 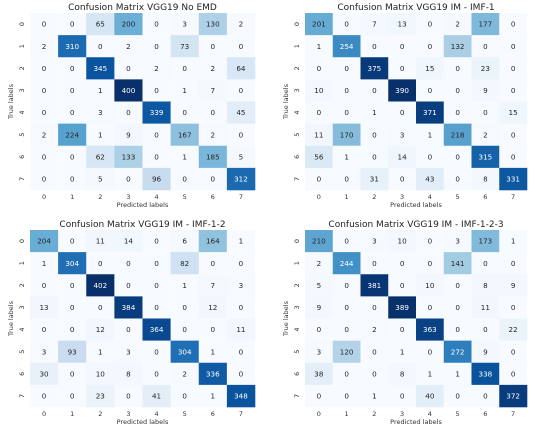 I want to click on cell-value-label: 5, so click(x=319, y=285).